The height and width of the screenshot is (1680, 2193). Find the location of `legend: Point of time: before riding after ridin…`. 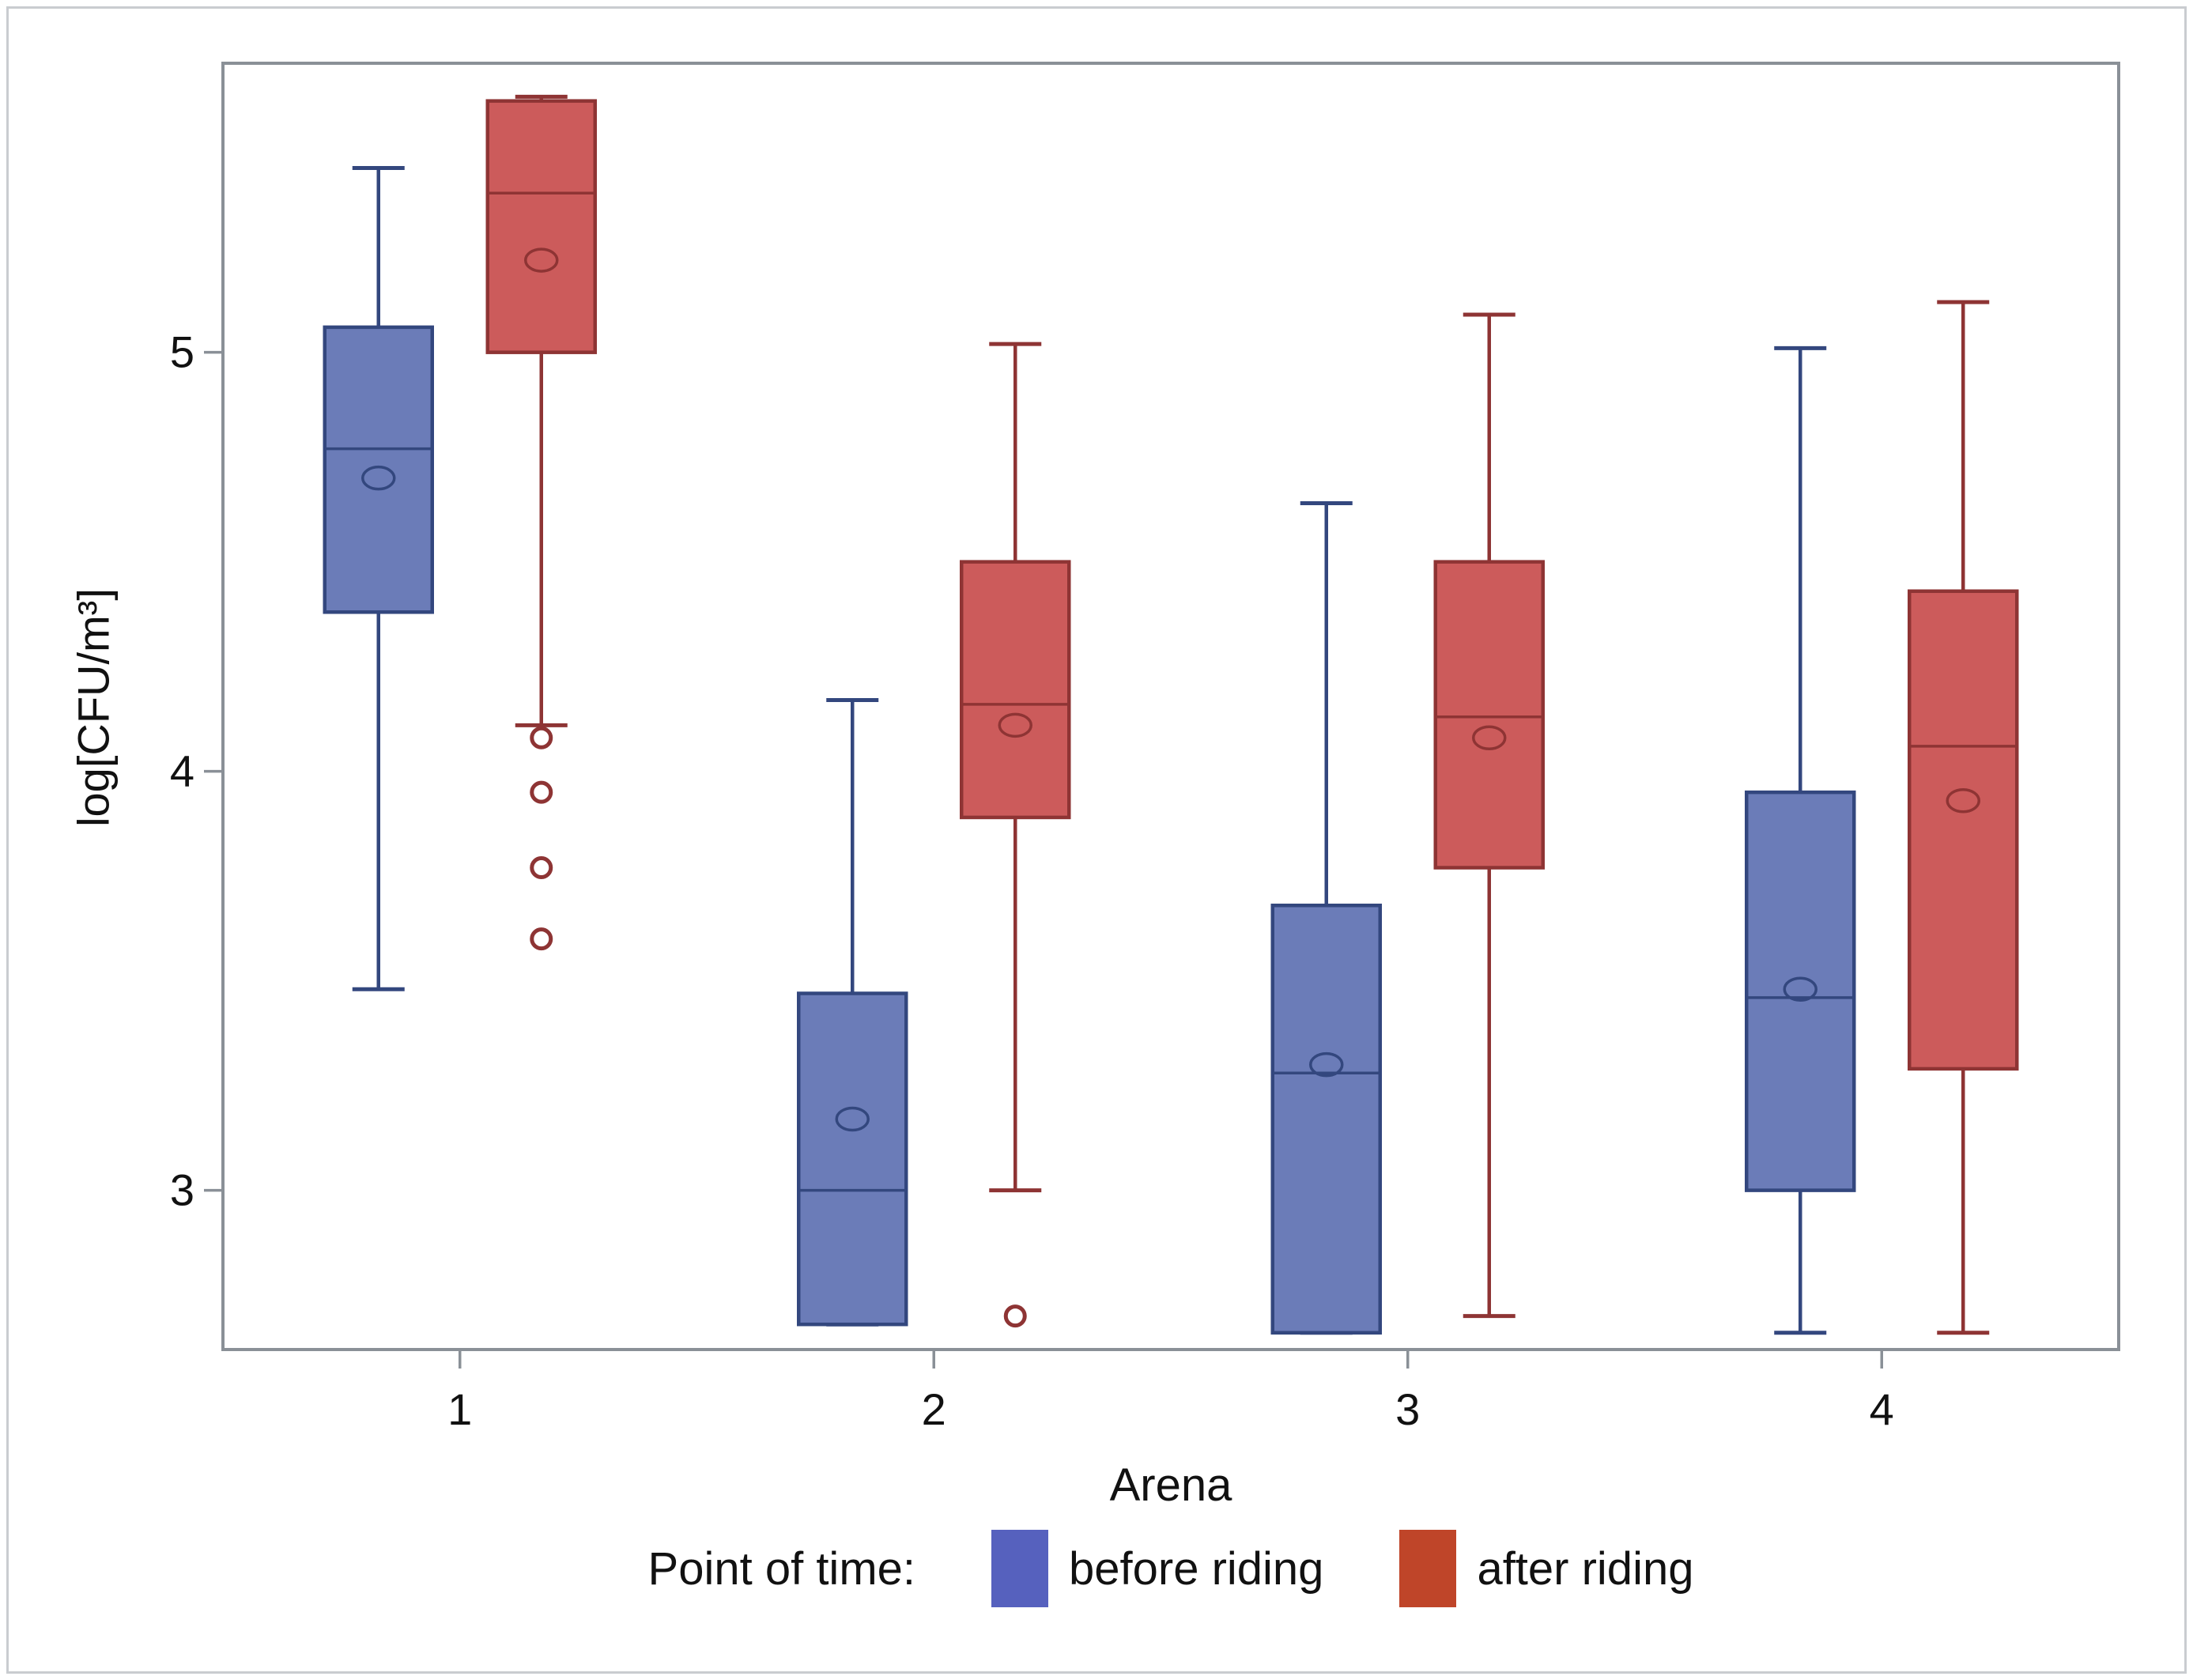

legend: Point of time: before riding after ridin… is located at coordinates (1171, 1568).